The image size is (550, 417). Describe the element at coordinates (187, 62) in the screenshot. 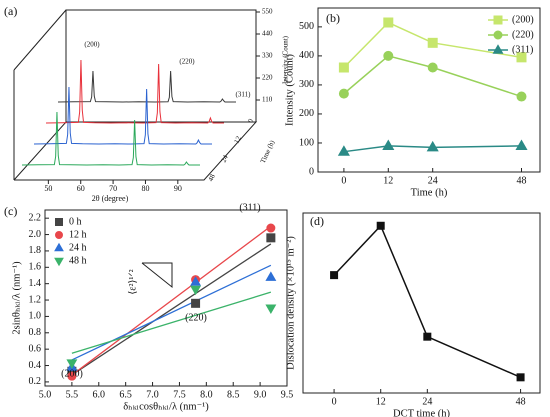

I see `peak-label: (220)` at that location.